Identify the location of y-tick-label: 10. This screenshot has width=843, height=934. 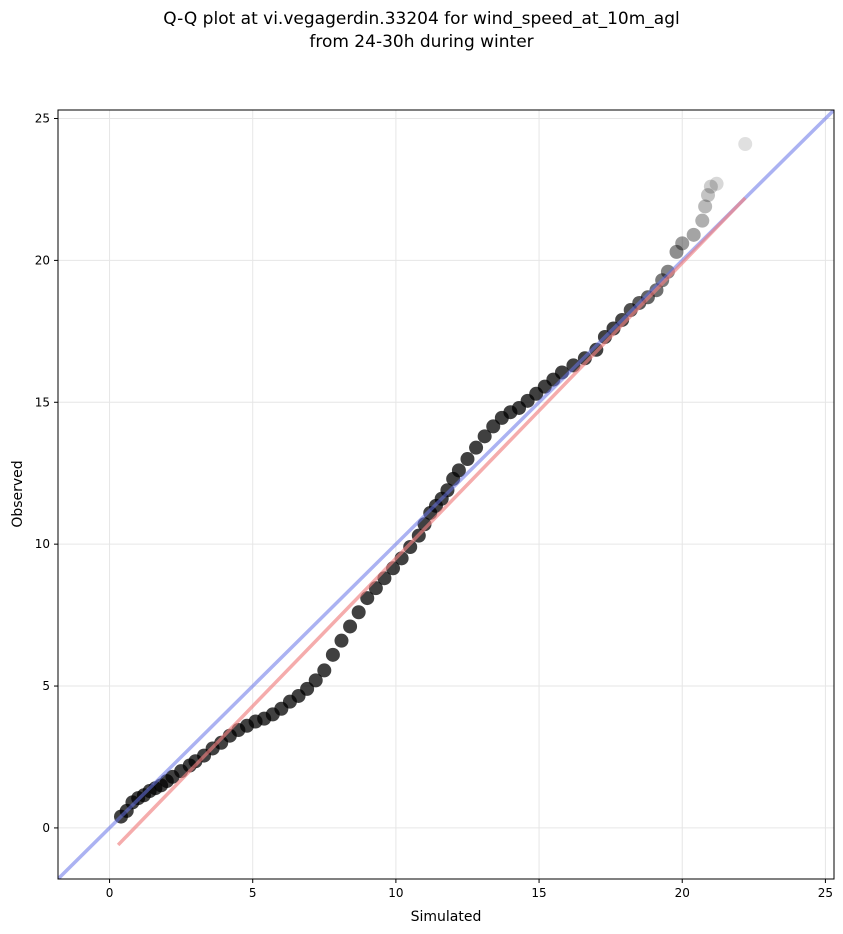
(42, 544).